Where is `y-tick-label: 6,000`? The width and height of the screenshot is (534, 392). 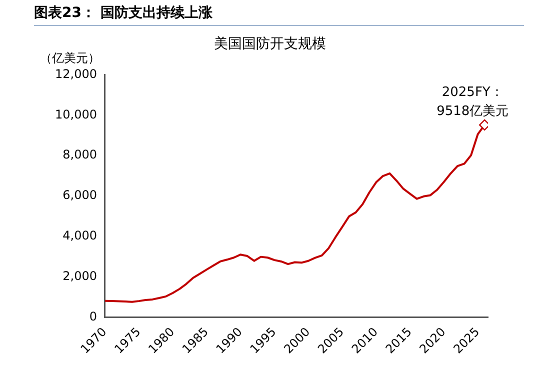 y-tick-label: 6,000 is located at coordinates (79, 195).